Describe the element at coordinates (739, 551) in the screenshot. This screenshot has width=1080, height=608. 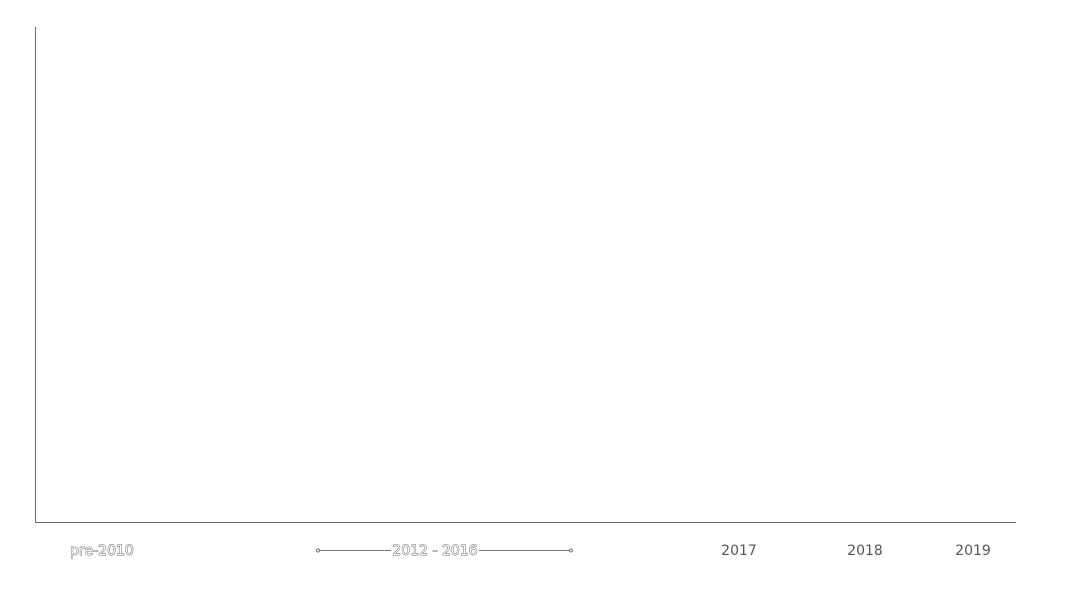
I see `x-tick-label: 2017` at that location.